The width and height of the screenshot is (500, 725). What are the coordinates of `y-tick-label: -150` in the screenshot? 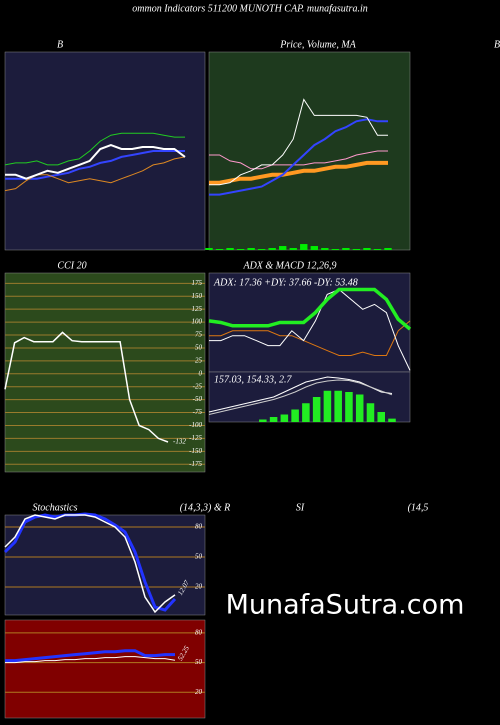 It's located at (195, 451).